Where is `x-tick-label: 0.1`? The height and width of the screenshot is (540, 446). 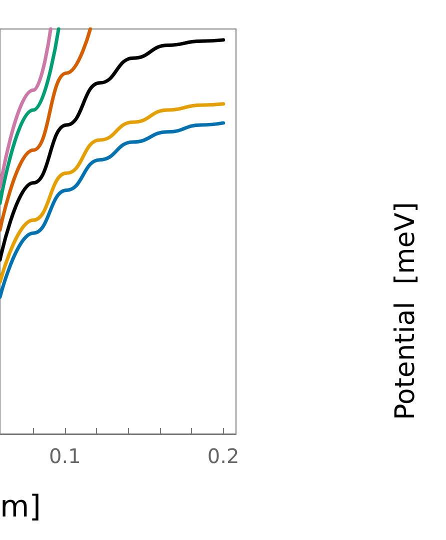
x-tick-label: 0.1 is located at coordinates (65, 456).